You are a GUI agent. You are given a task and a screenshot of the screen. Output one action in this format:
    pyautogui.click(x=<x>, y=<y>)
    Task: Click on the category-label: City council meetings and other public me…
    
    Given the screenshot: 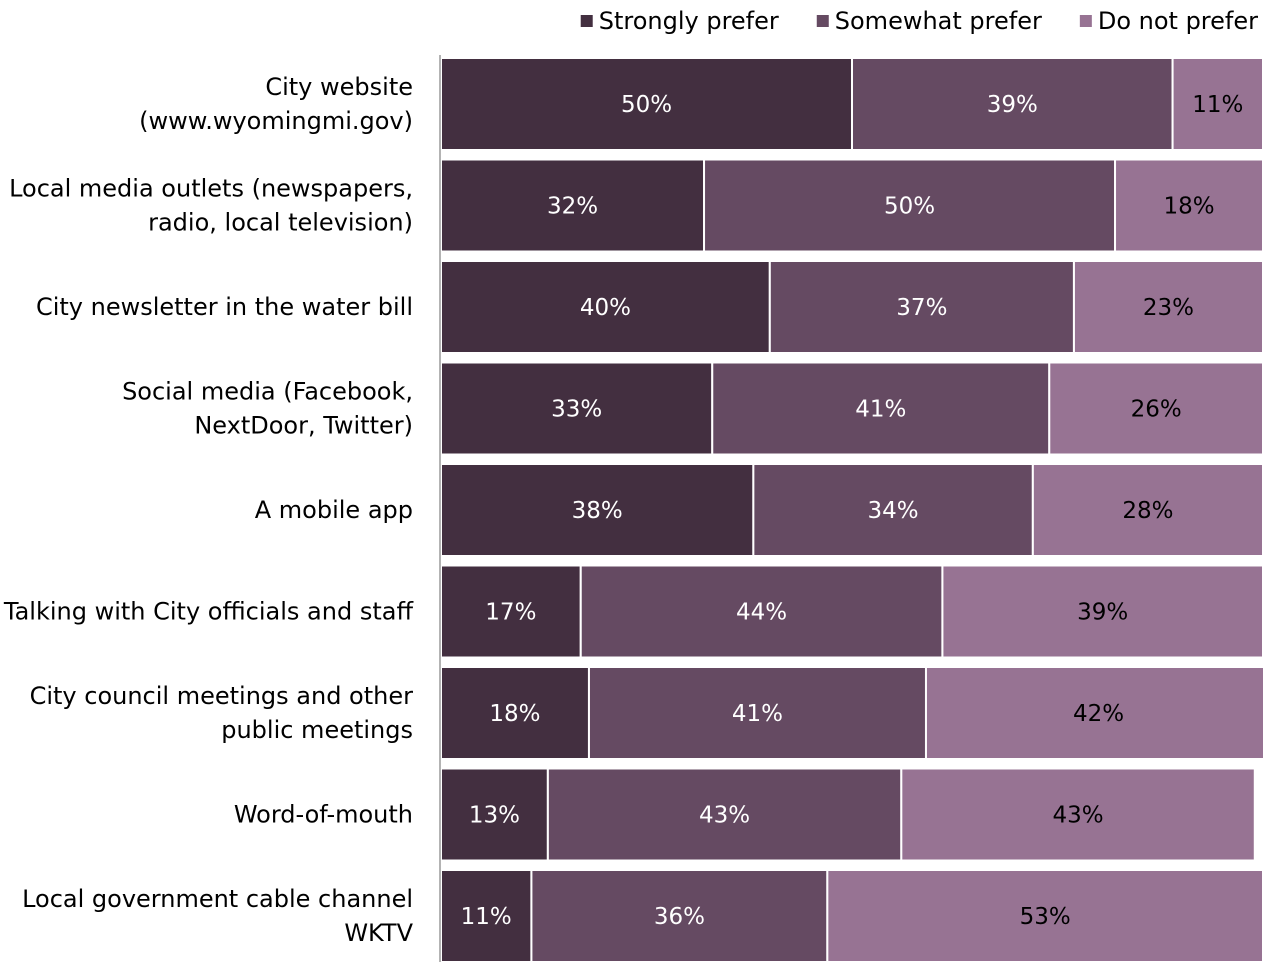 What is the action you would take?
    pyautogui.click(x=222, y=713)
    